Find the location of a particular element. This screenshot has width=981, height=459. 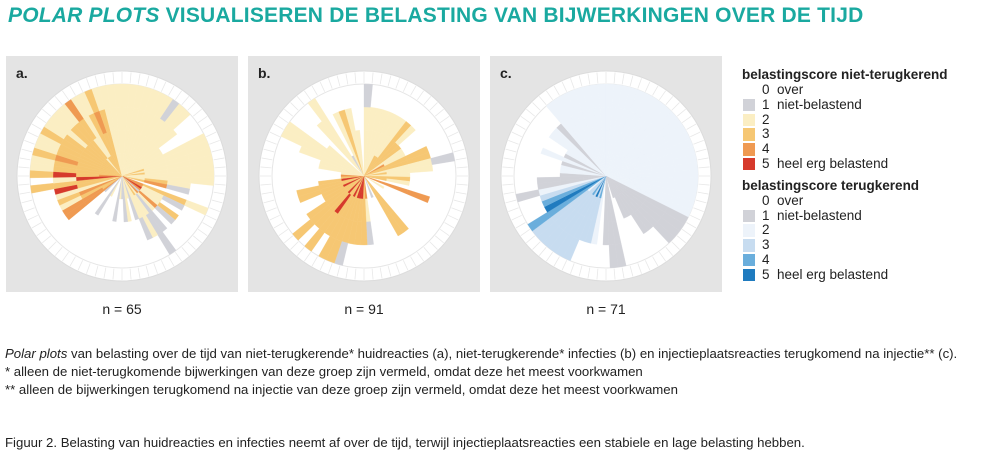

legend-item: 5 heel erg belastend is located at coordinates (860, 274).